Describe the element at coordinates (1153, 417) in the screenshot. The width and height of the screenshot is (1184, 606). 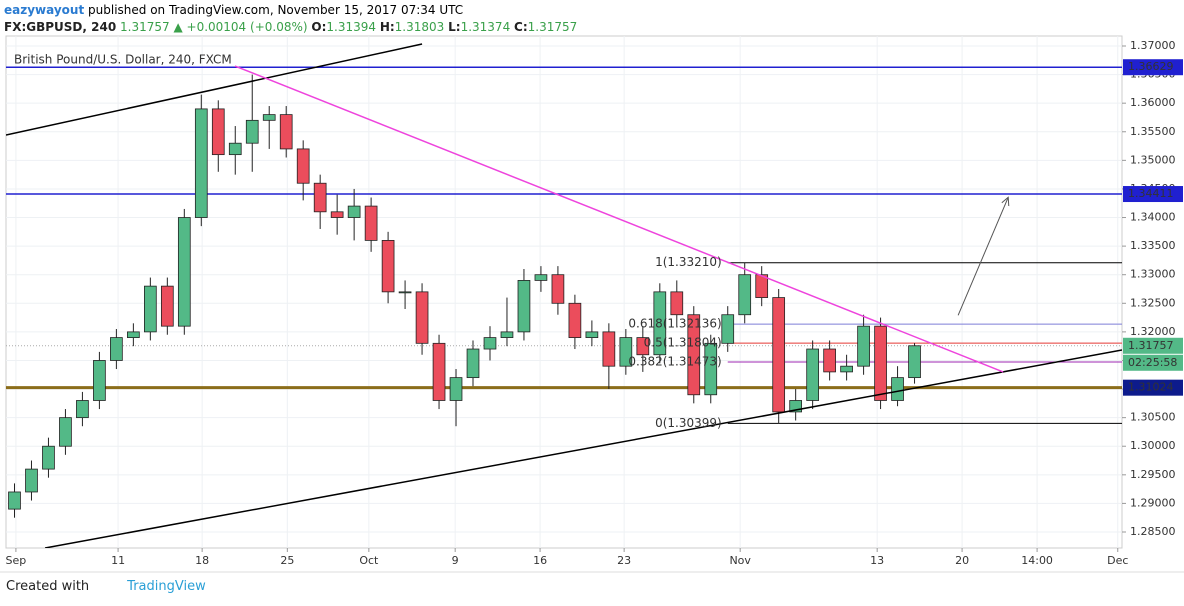
I see `y-tick-label: 1.30500` at that location.